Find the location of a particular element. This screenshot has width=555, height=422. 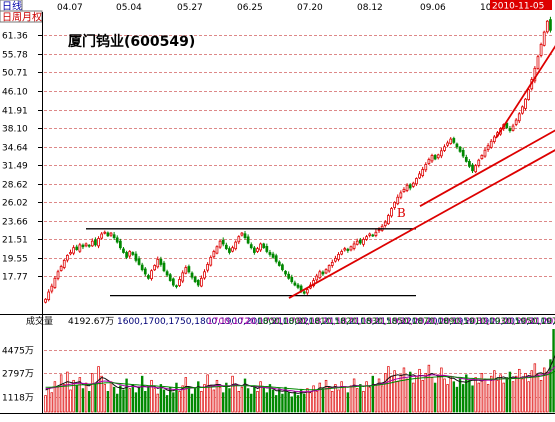

tab-daily: 日线 is located at coordinates (12, 6).